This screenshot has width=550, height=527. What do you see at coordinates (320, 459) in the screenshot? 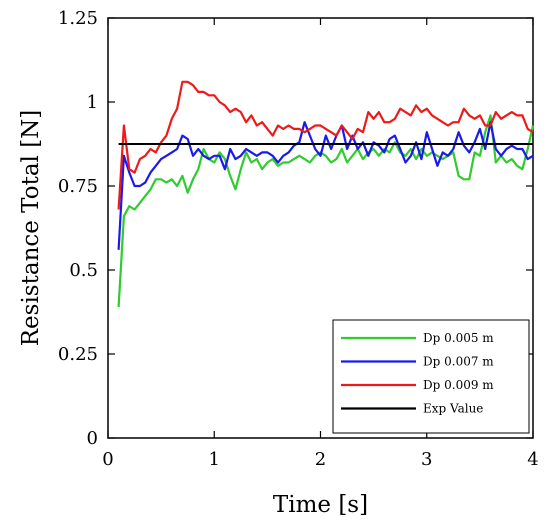
I see `x-tick-label: 2` at bounding box center [320, 459].